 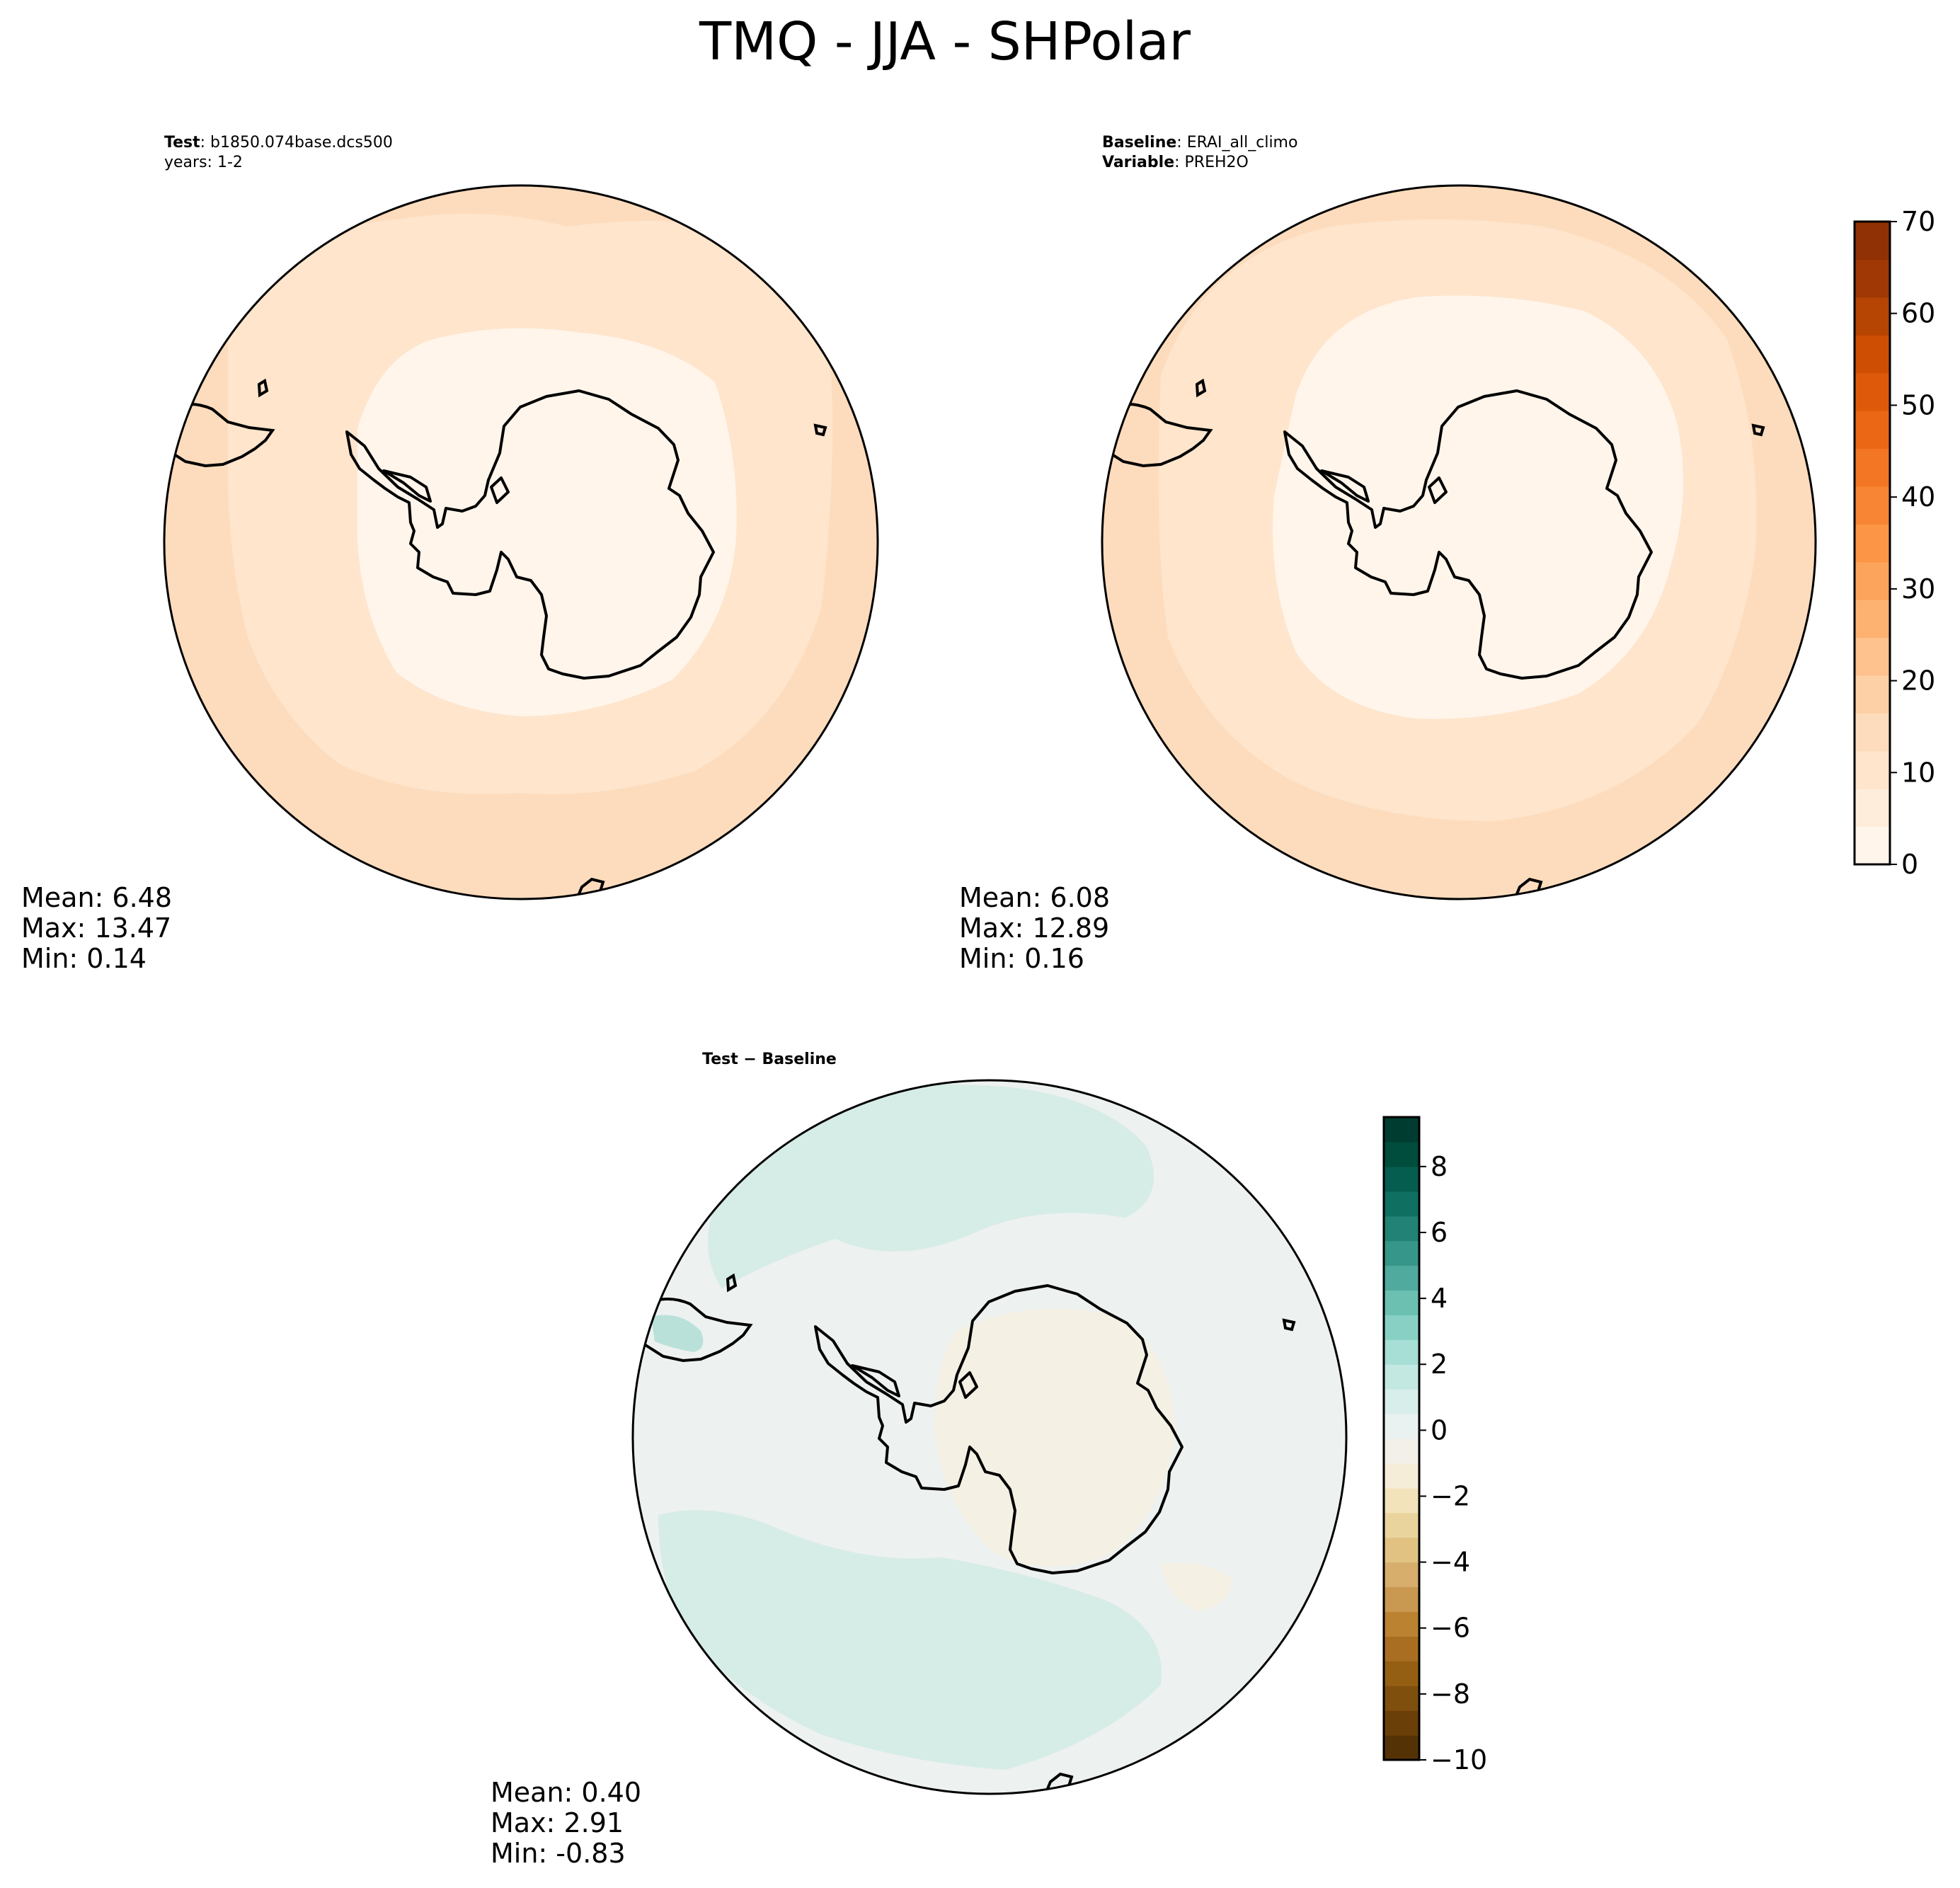 I want to click on panel-baseline-stats-min: Min: 0.16, so click(x=1021, y=958).